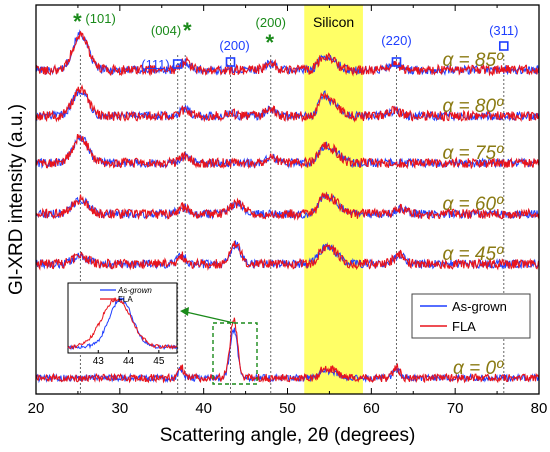 The height and width of the screenshot is (452, 550). I want to click on legend-box, so click(471, 316).